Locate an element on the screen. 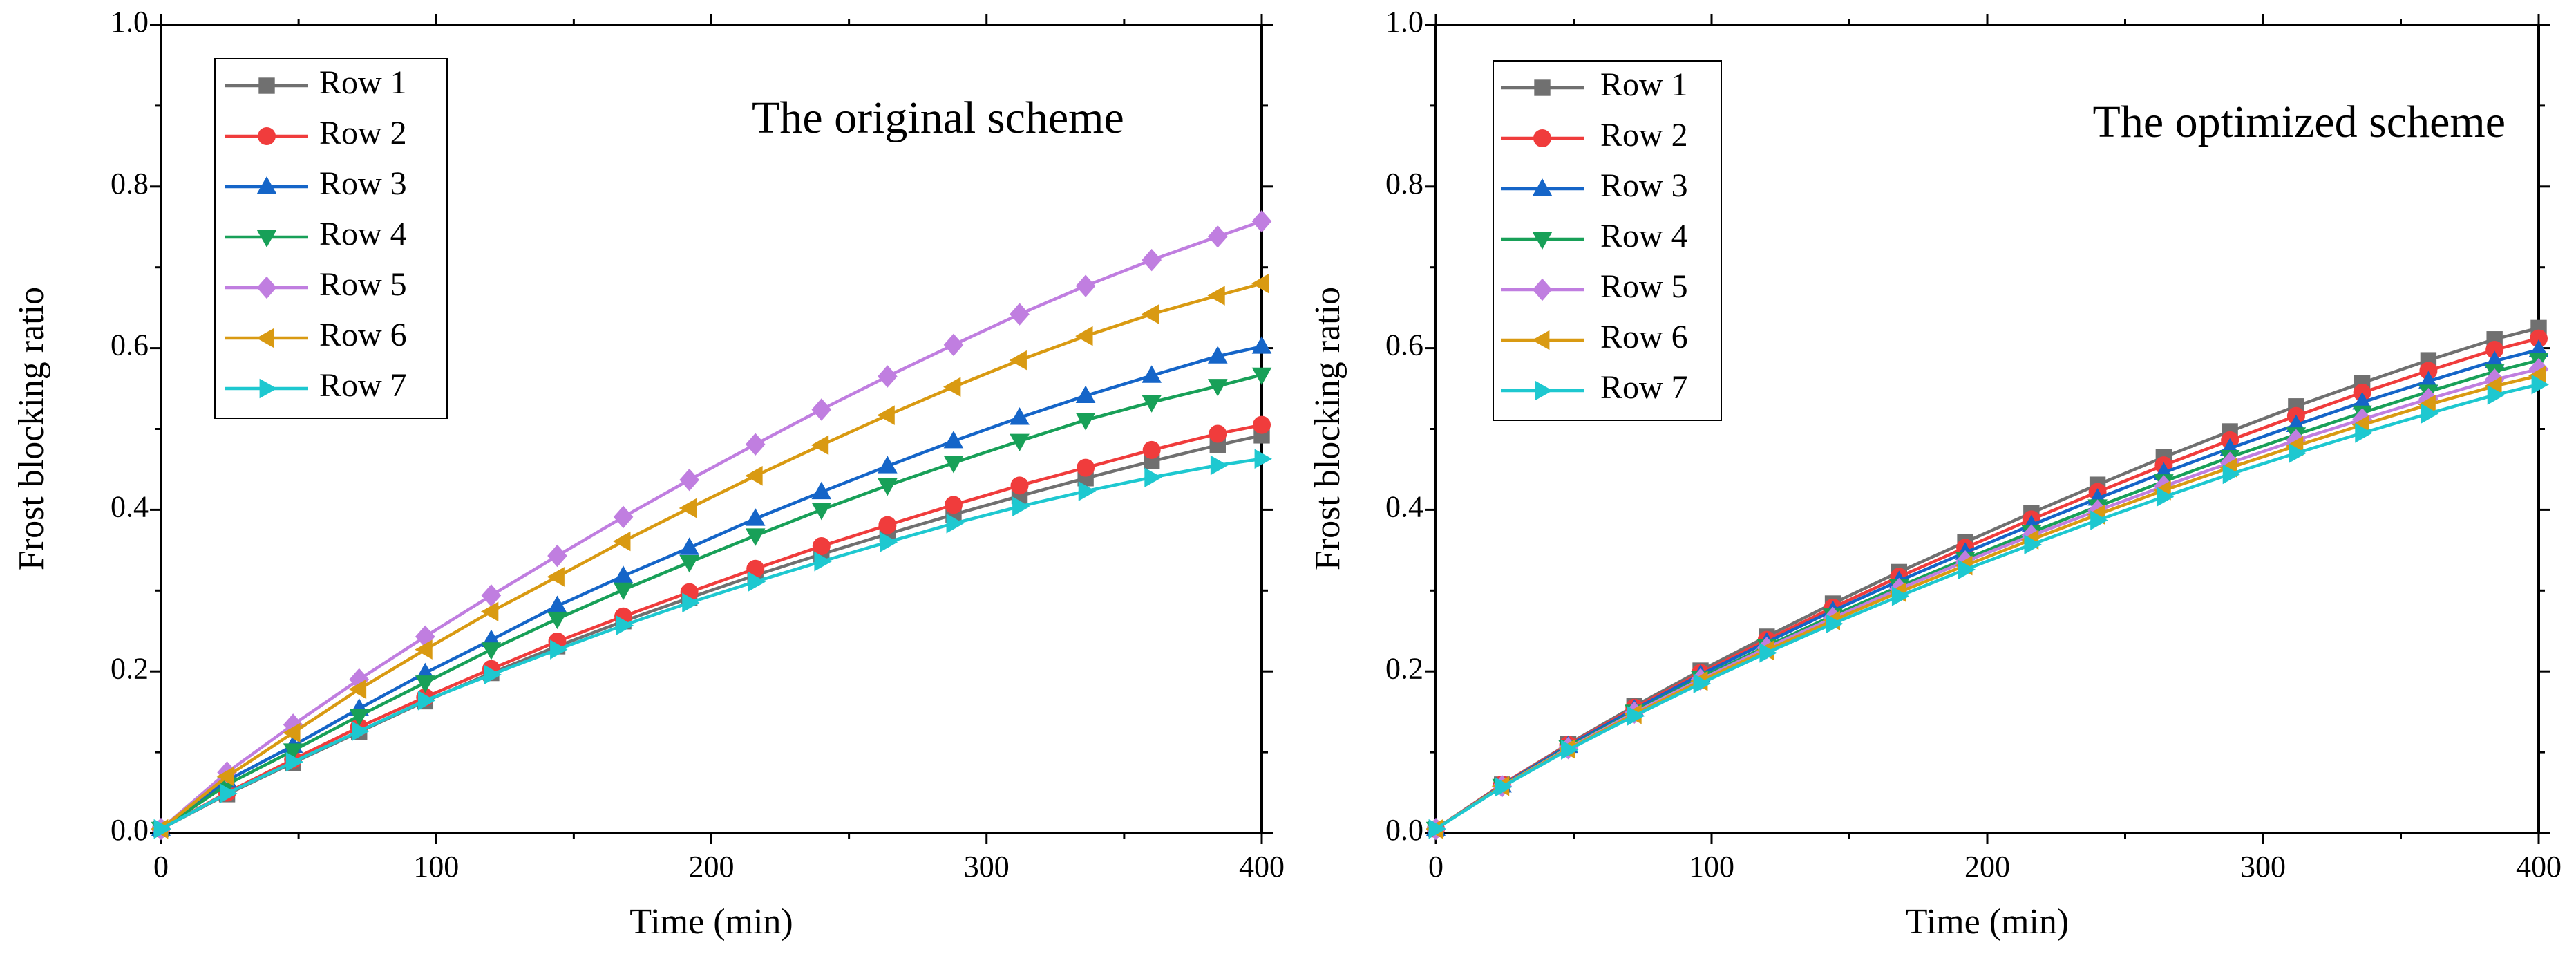  legend-label: Row 1 is located at coordinates (363, 82).